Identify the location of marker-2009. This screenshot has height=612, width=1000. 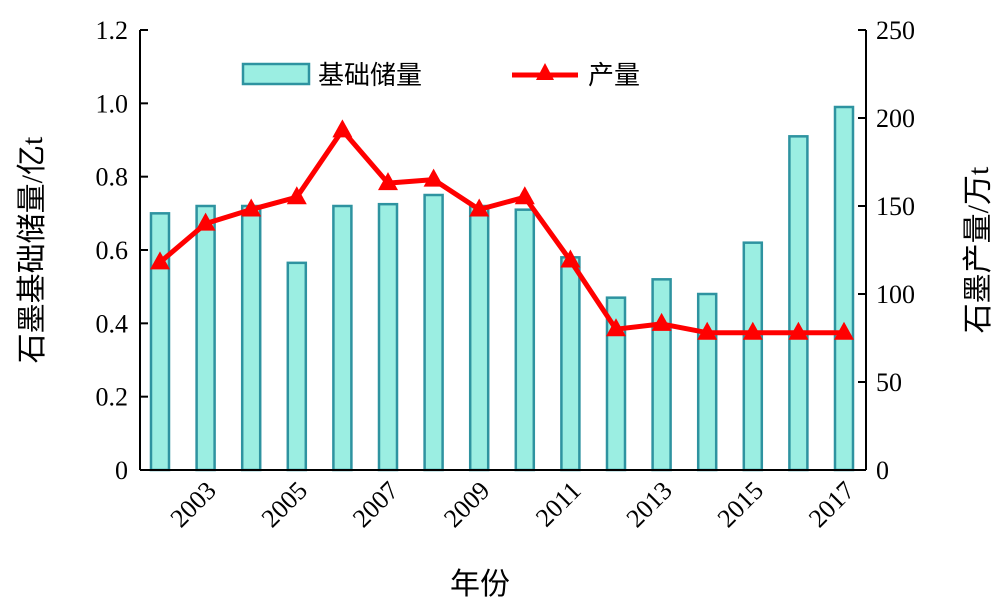
(479, 207).